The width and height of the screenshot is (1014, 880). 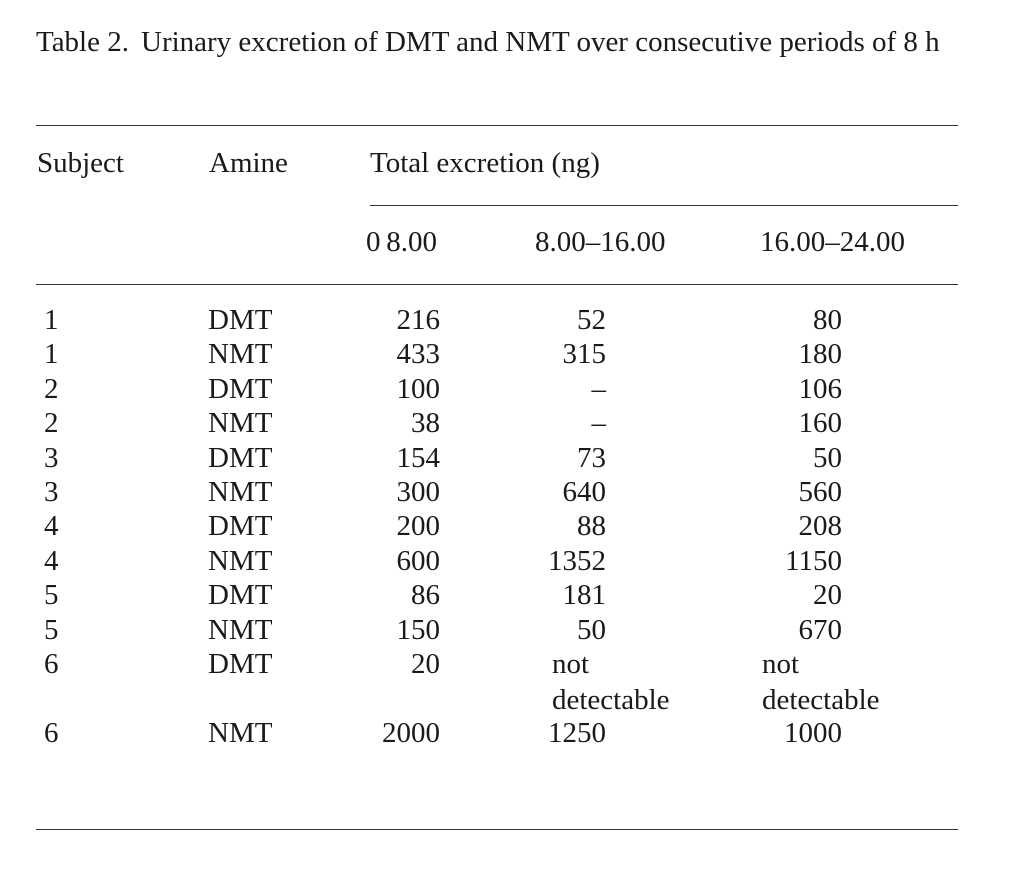 What do you see at coordinates (584, 595) in the screenshot?
I see `cell-p2: 181` at bounding box center [584, 595].